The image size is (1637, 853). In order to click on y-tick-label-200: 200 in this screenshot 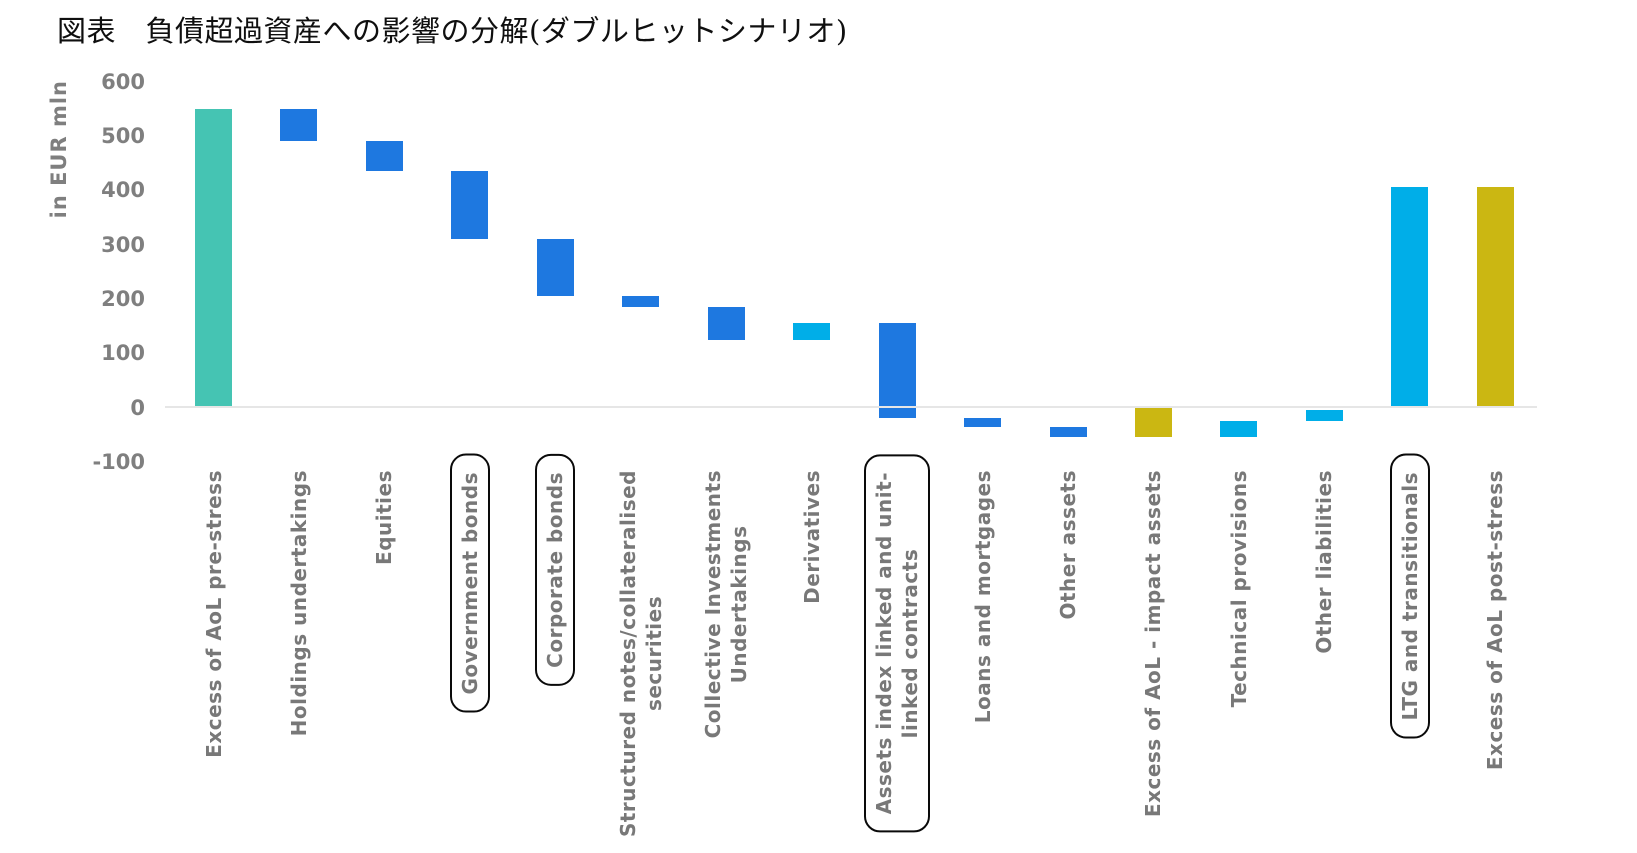, I will do `click(123, 298)`.